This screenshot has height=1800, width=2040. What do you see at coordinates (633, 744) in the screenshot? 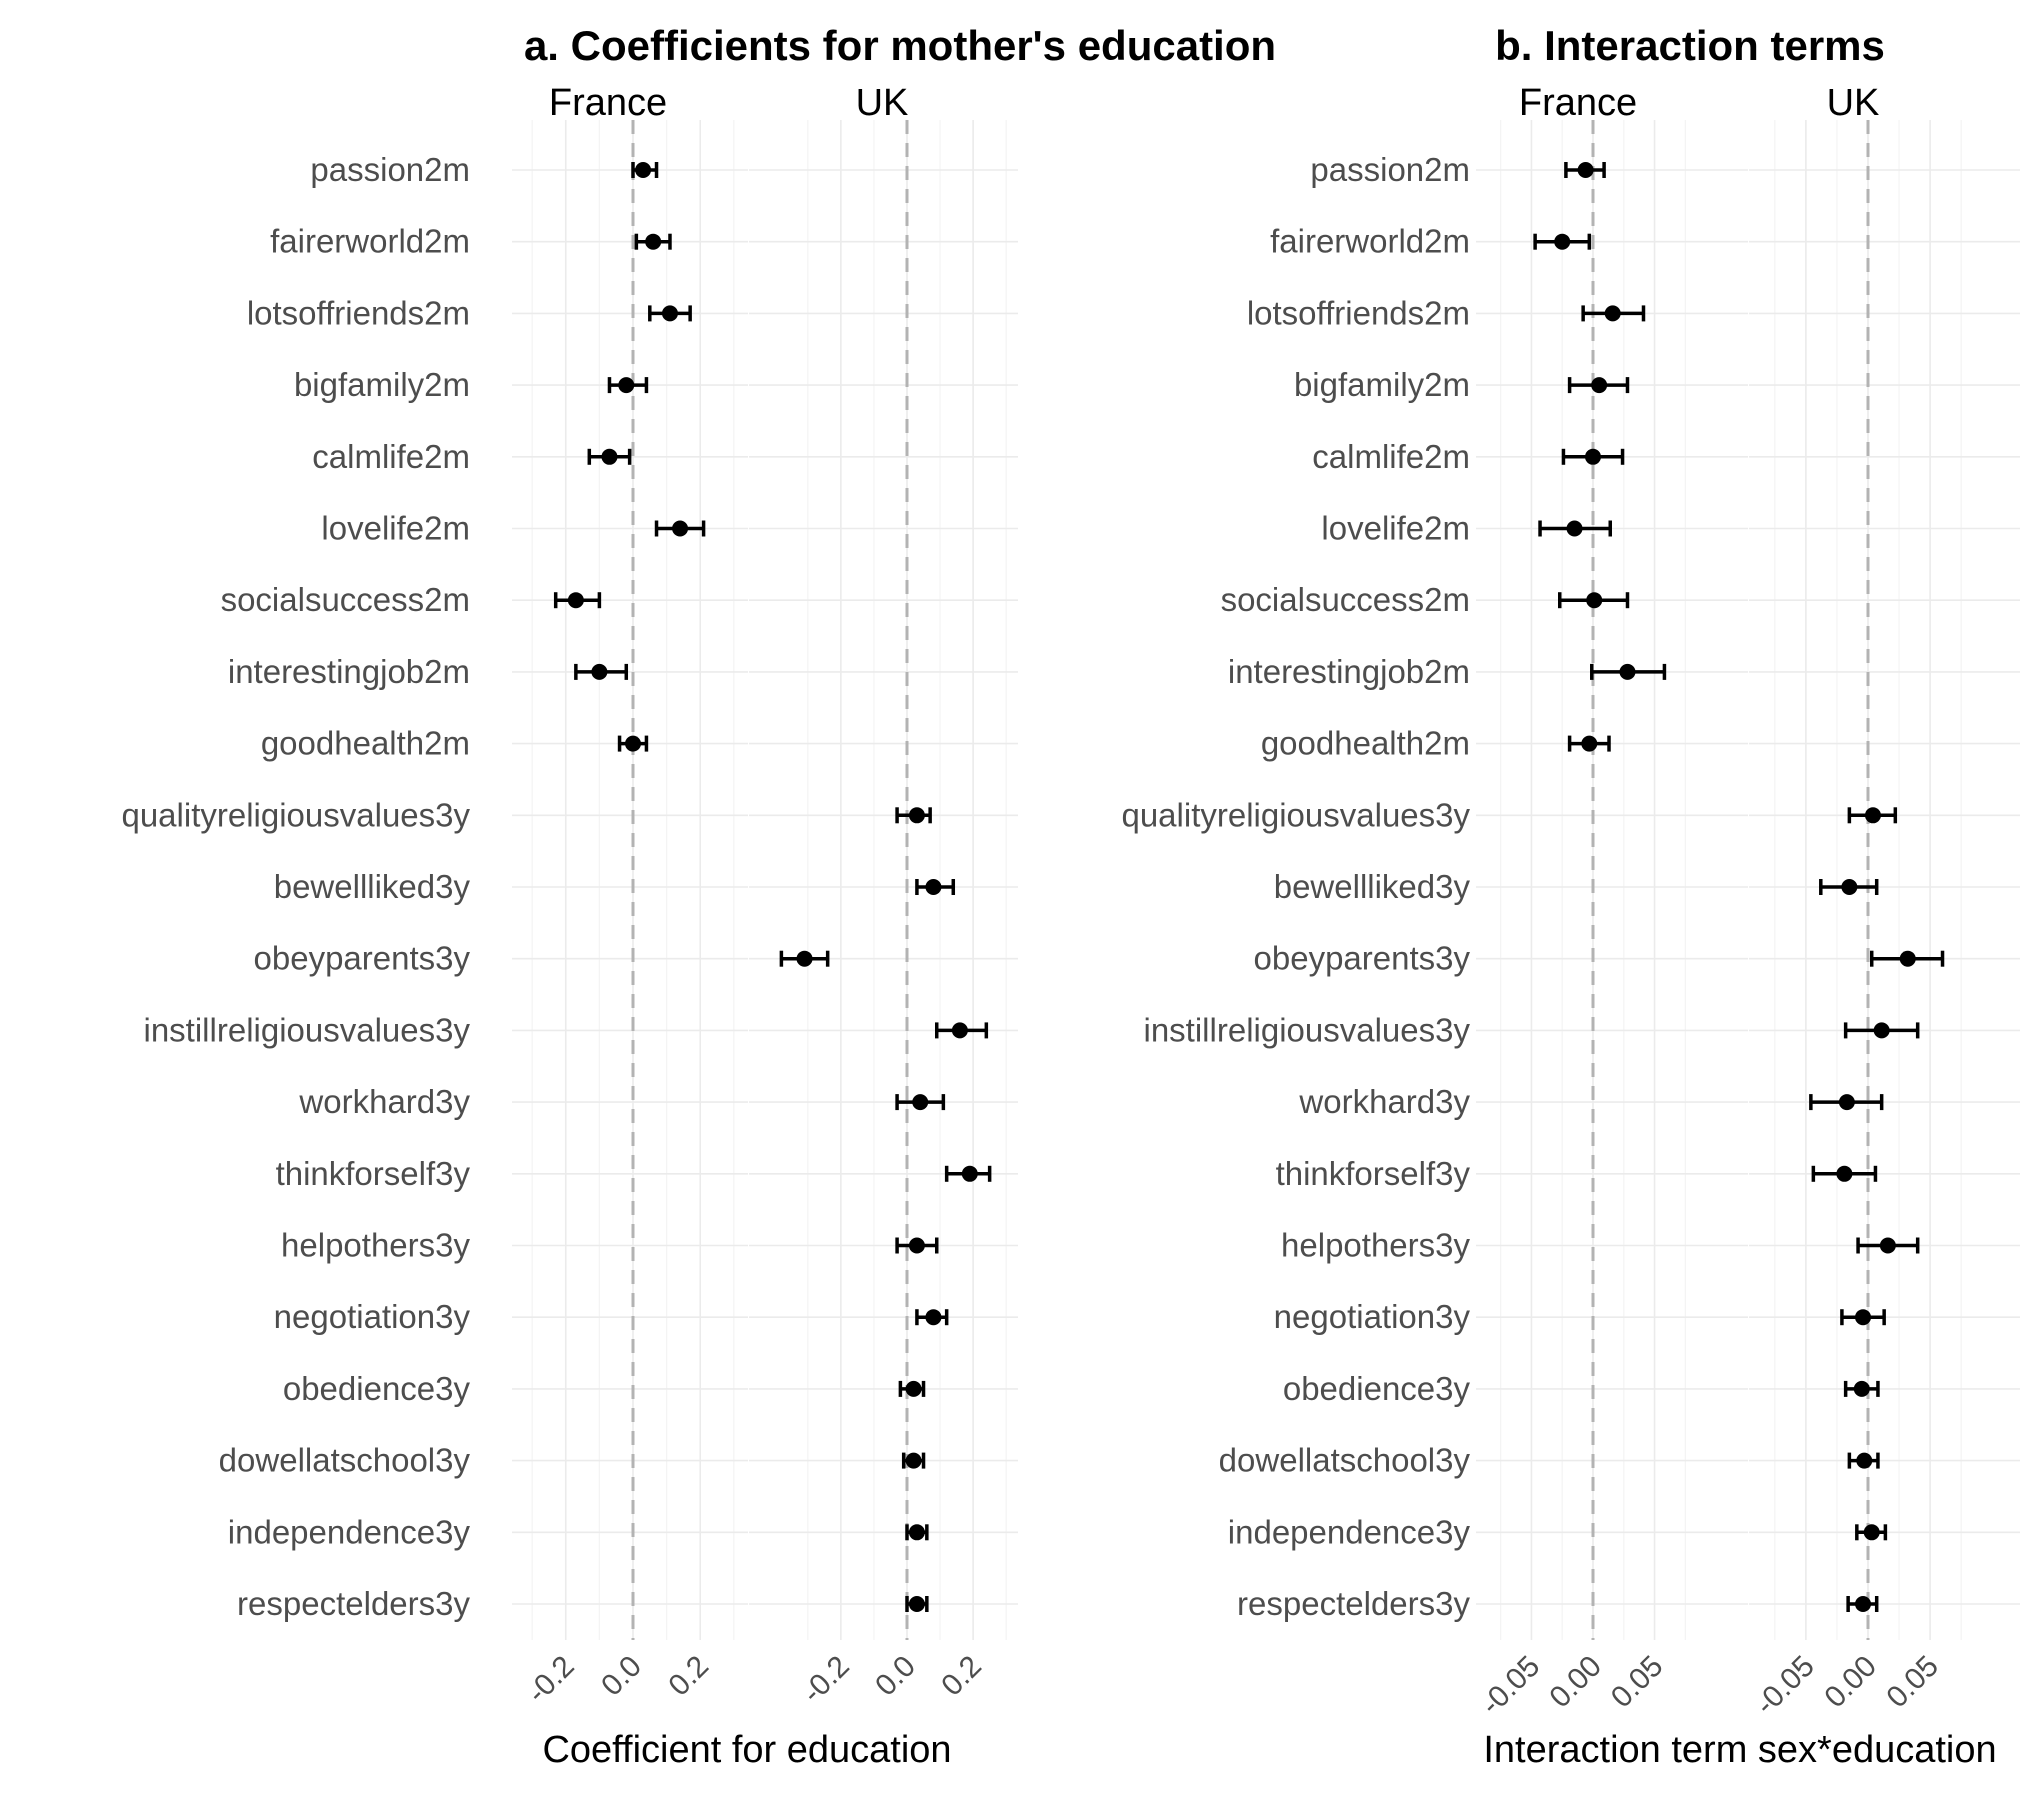
I see `panel-a-point-goodhealth2m` at bounding box center [633, 744].